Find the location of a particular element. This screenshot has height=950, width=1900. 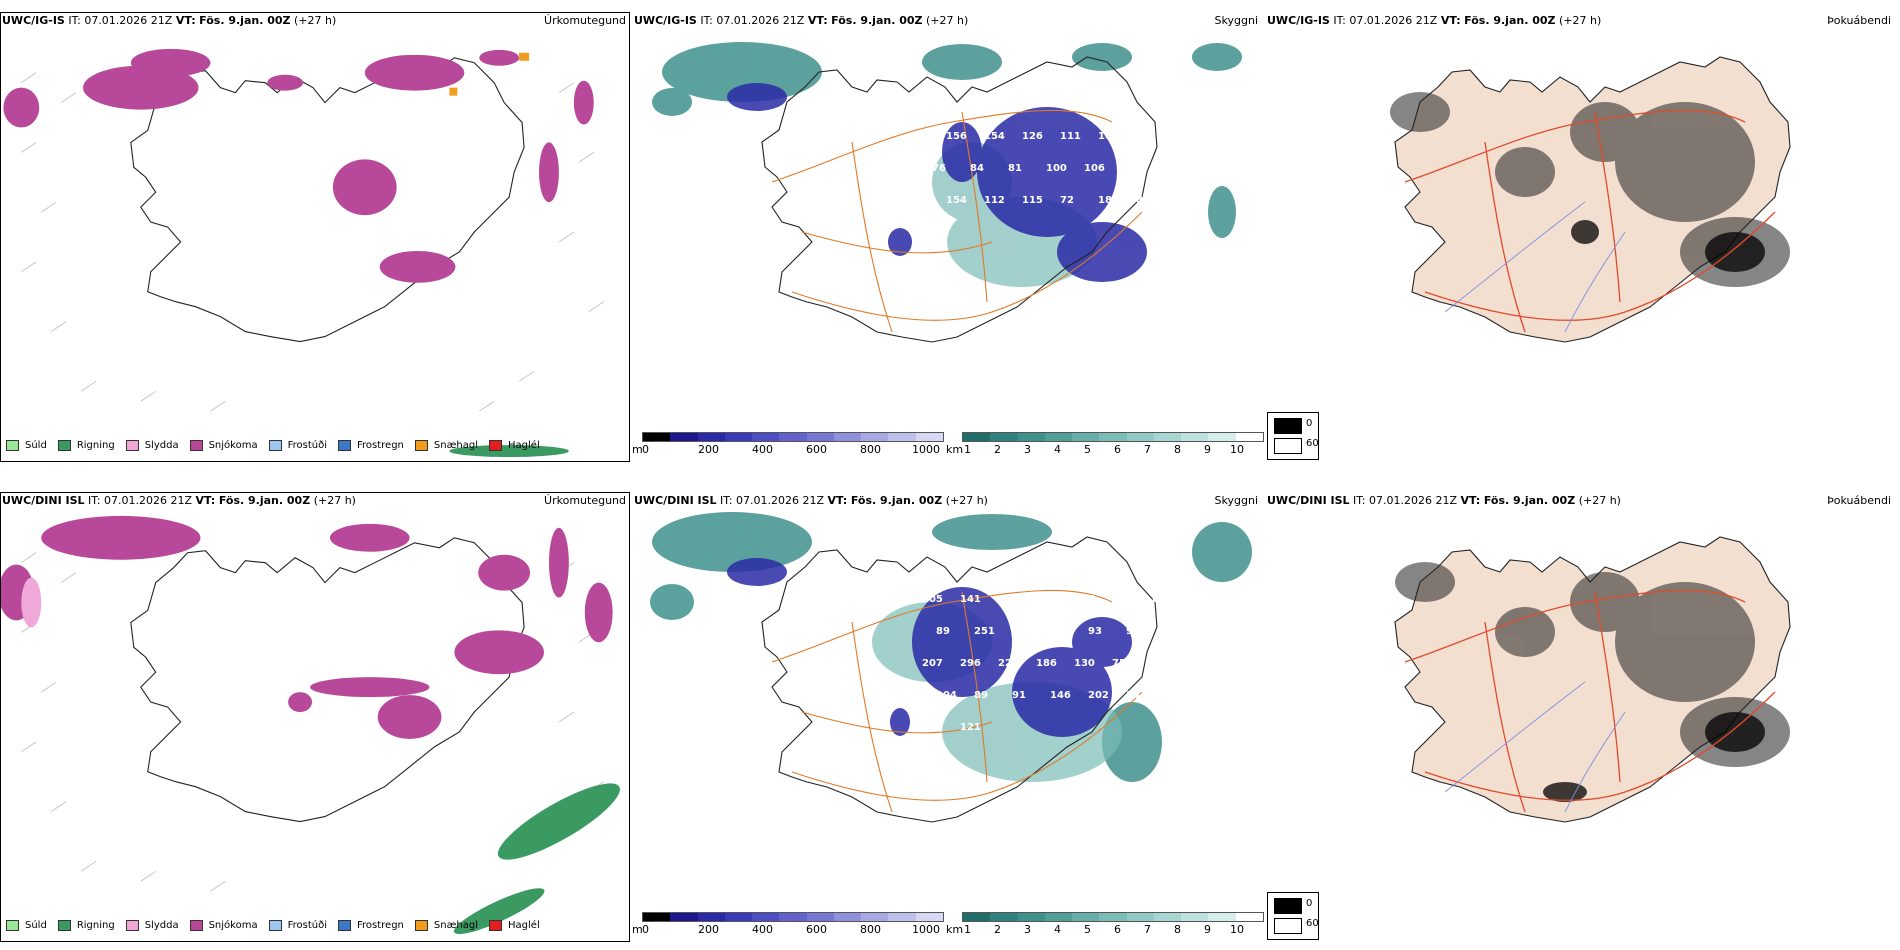

cloud-base-value: 53 is located at coordinates (1119, 599).